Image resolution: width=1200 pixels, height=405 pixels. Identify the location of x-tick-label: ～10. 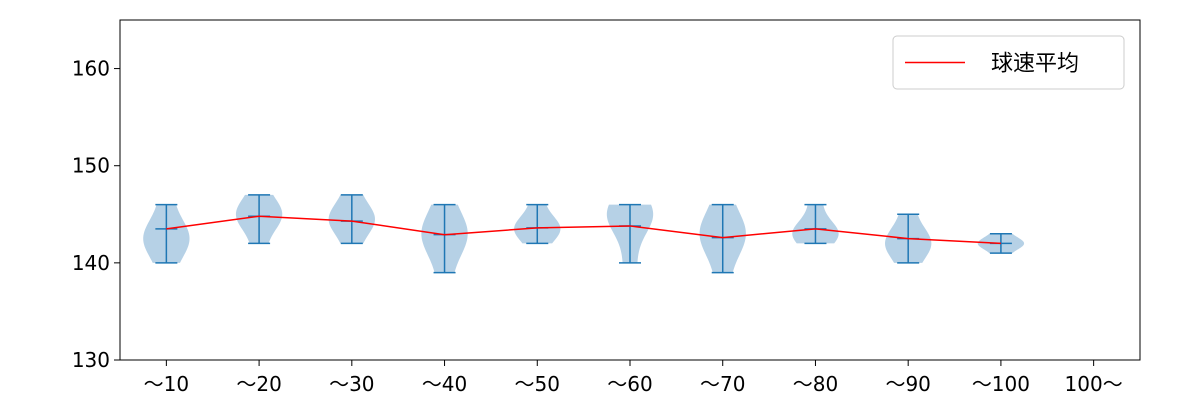
(166, 384).